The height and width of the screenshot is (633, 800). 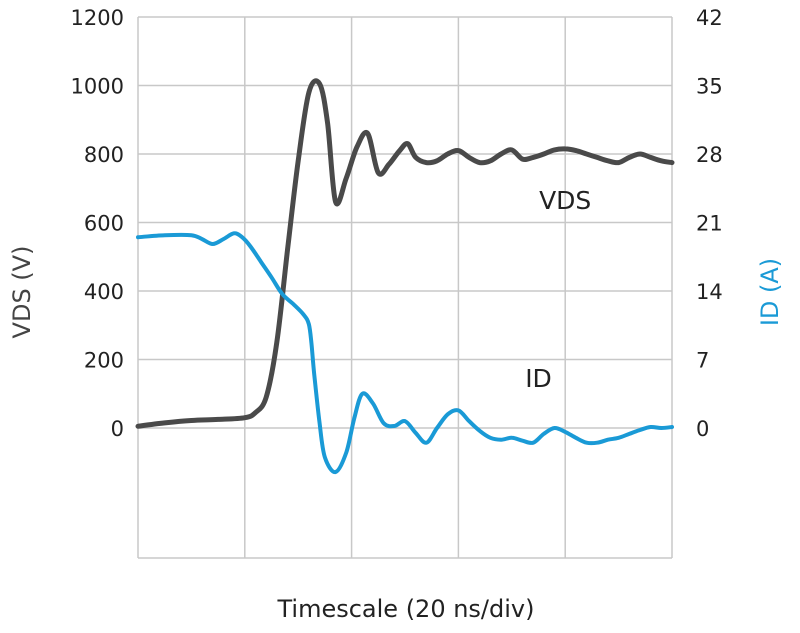 I want to click on right-tick-label: 28, so click(x=709, y=155).